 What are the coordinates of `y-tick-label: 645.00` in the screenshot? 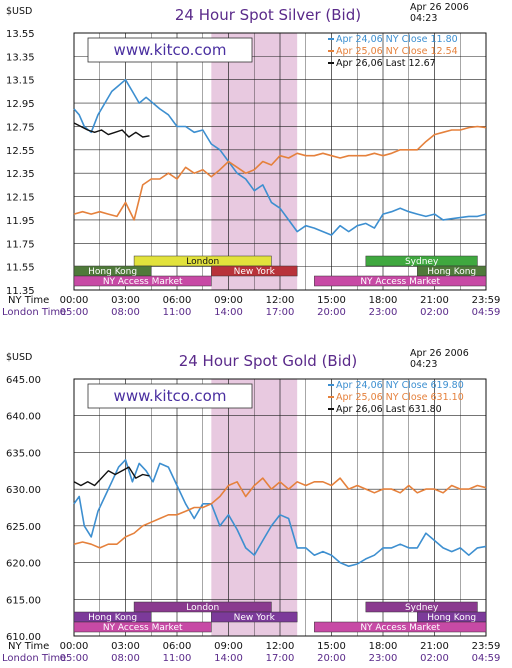 It's located at (23, 380).